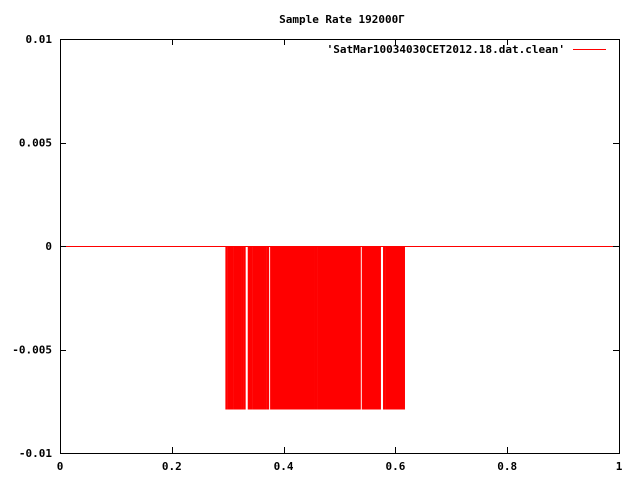 The height and width of the screenshot is (480, 640). What do you see at coordinates (48, 246) in the screenshot?
I see `y-tick-label: 0` at bounding box center [48, 246].